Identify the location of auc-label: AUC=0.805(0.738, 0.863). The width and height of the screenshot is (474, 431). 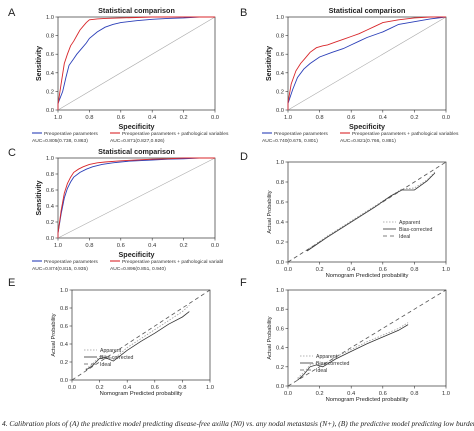
(60, 141).